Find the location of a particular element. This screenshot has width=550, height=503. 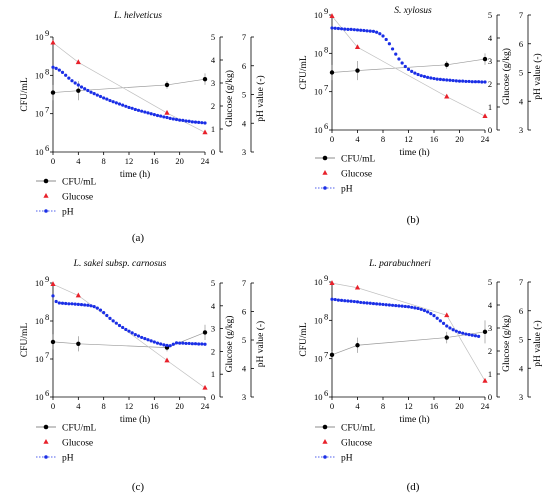

legend-label: Glucose is located at coordinates (77, 198).